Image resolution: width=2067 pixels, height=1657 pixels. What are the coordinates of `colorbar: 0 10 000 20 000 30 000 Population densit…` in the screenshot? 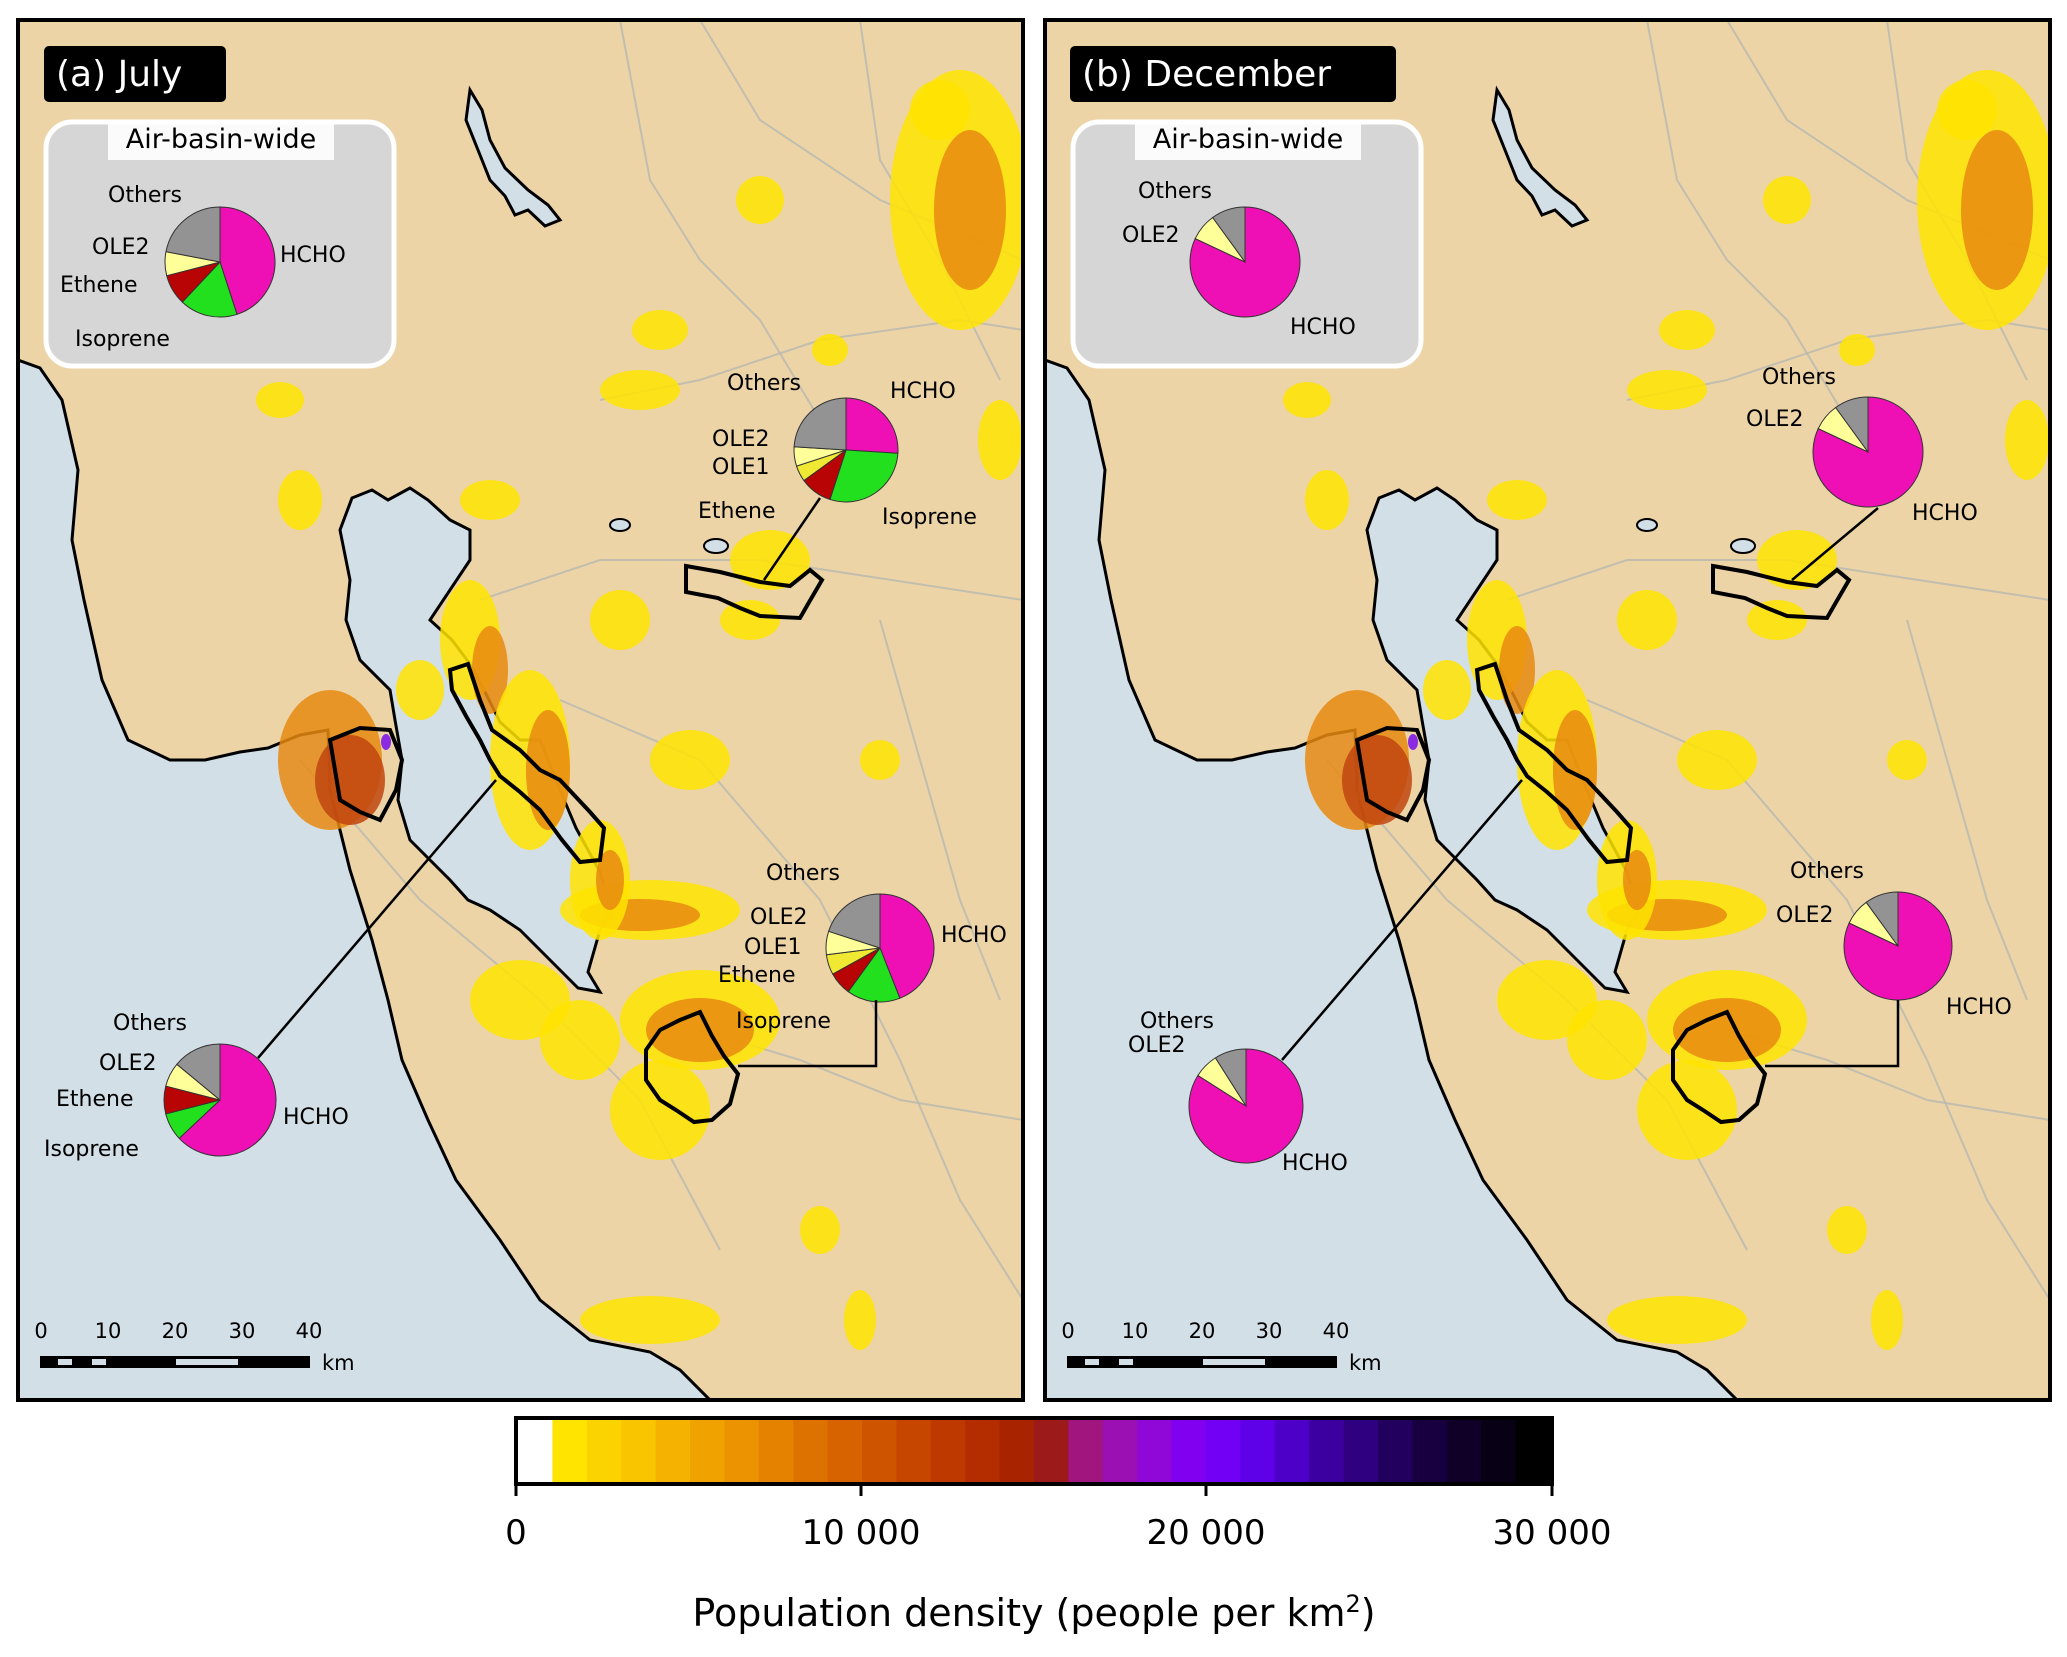 It's located at (1058, 1525).